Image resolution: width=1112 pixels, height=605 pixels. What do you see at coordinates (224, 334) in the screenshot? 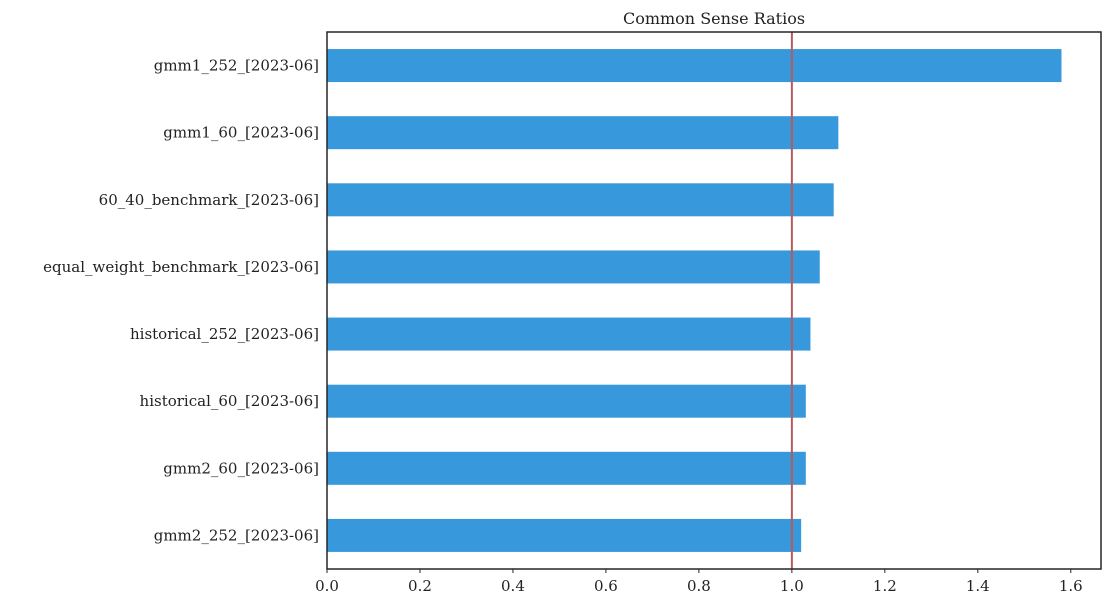
I see `y-tick-label: historical_252_[2023-06]` at bounding box center [224, 334].